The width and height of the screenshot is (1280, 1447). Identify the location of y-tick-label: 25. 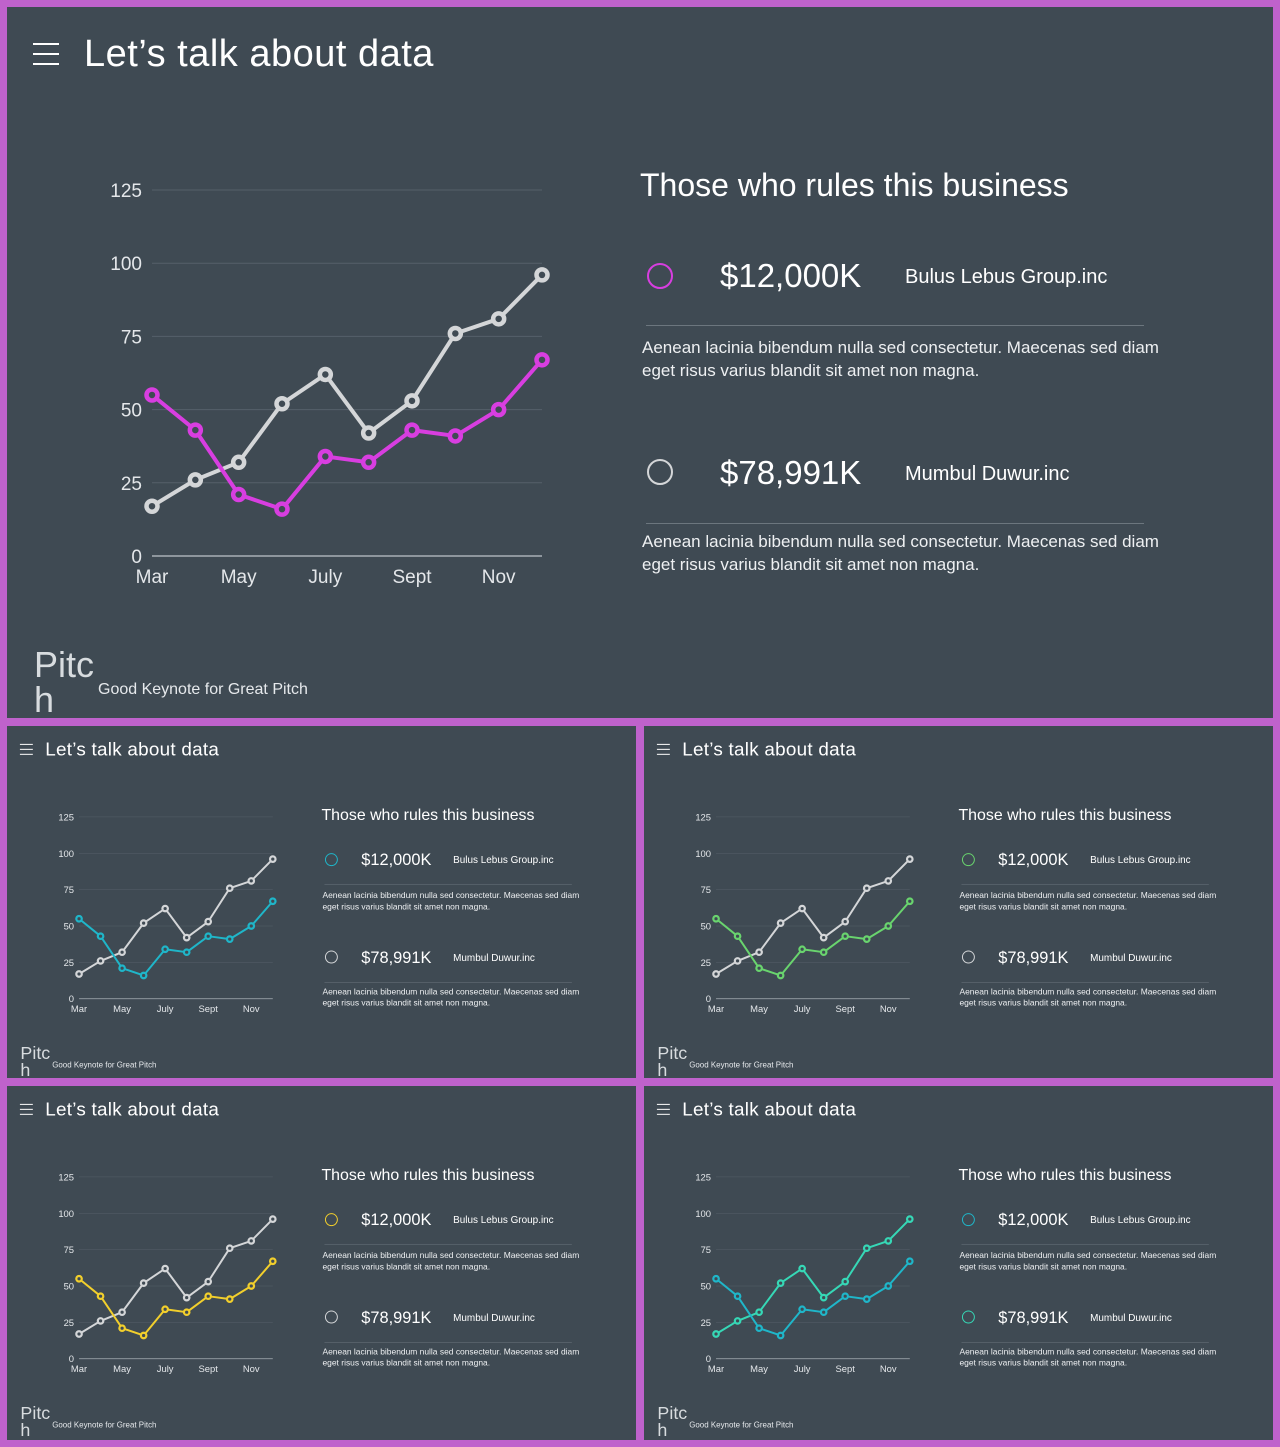
(69, 1322).